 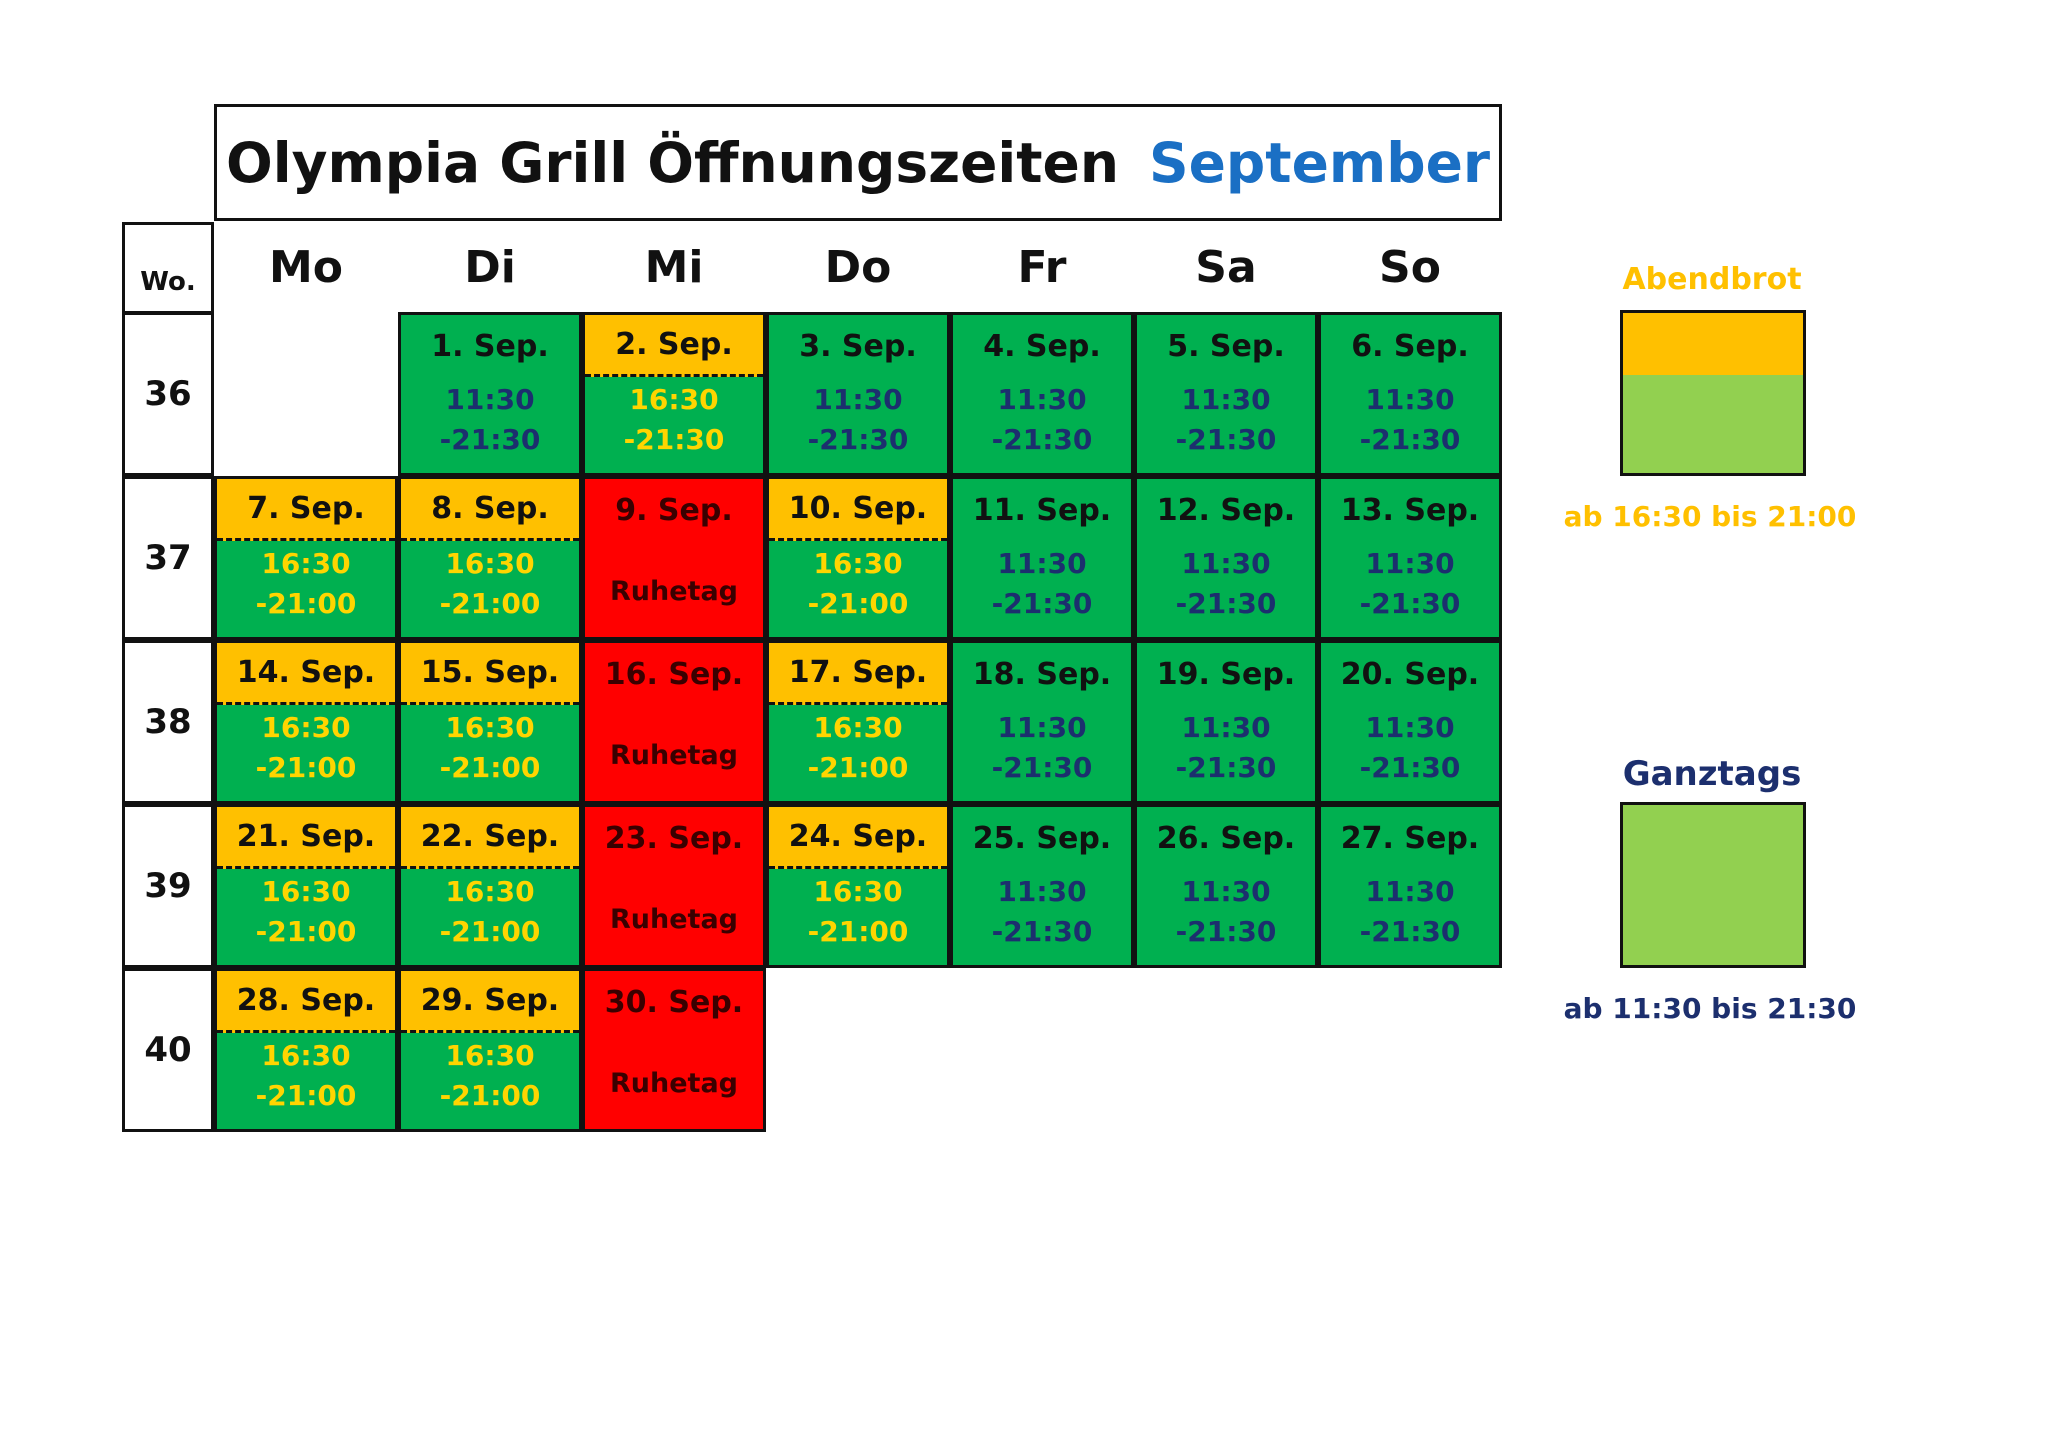 I want to click on day-cell-fr: 18. Sep. 11:30 -21:30, so click(x=1042, y=722).